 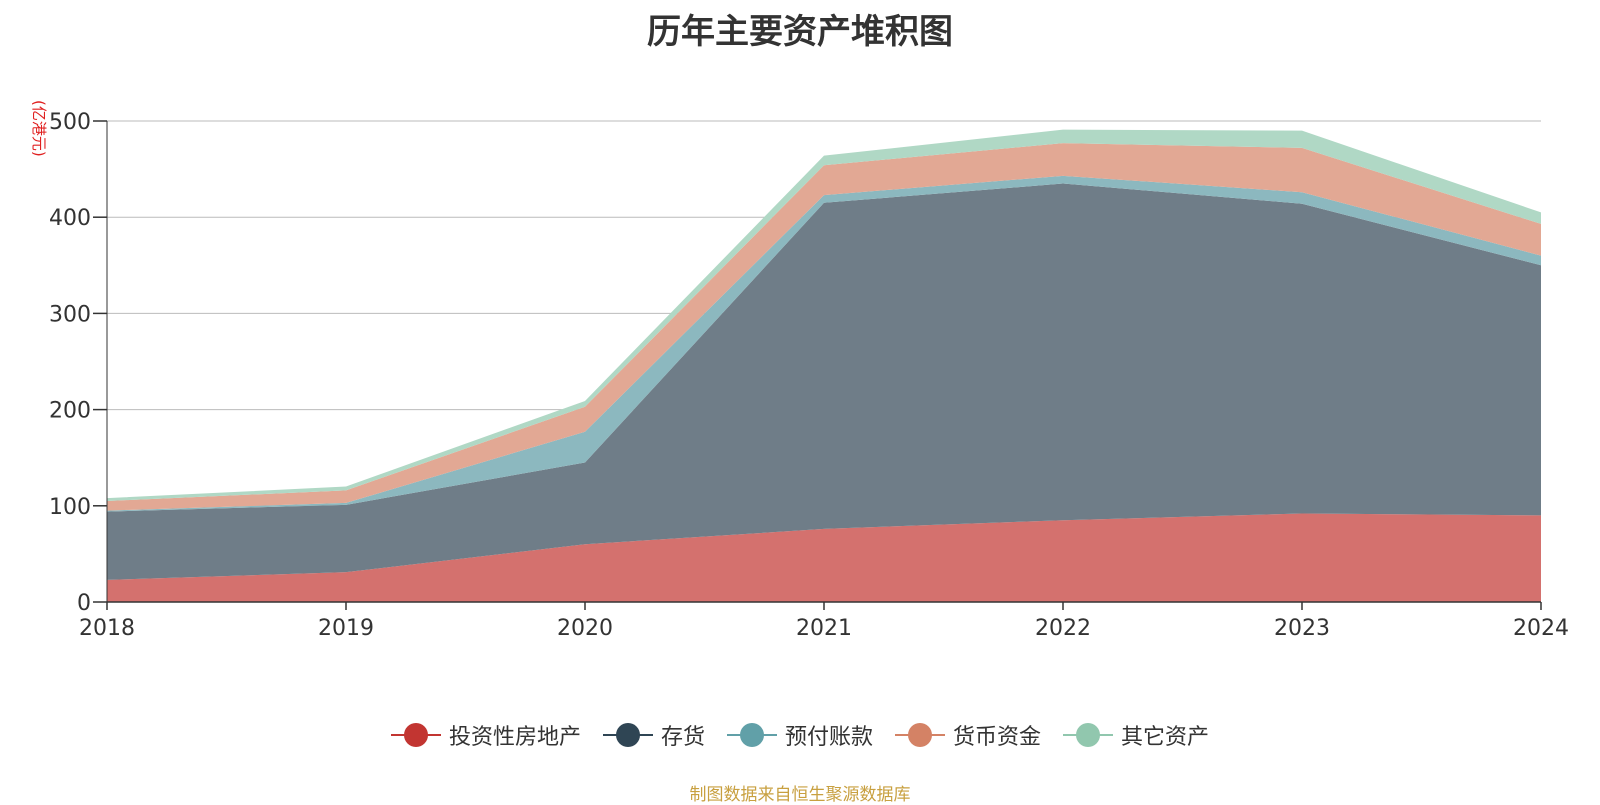 What do you see at coordinates (70, 507) in the screenshot?
I see `y-tick-label: 100` at bounding box center [70, 507].